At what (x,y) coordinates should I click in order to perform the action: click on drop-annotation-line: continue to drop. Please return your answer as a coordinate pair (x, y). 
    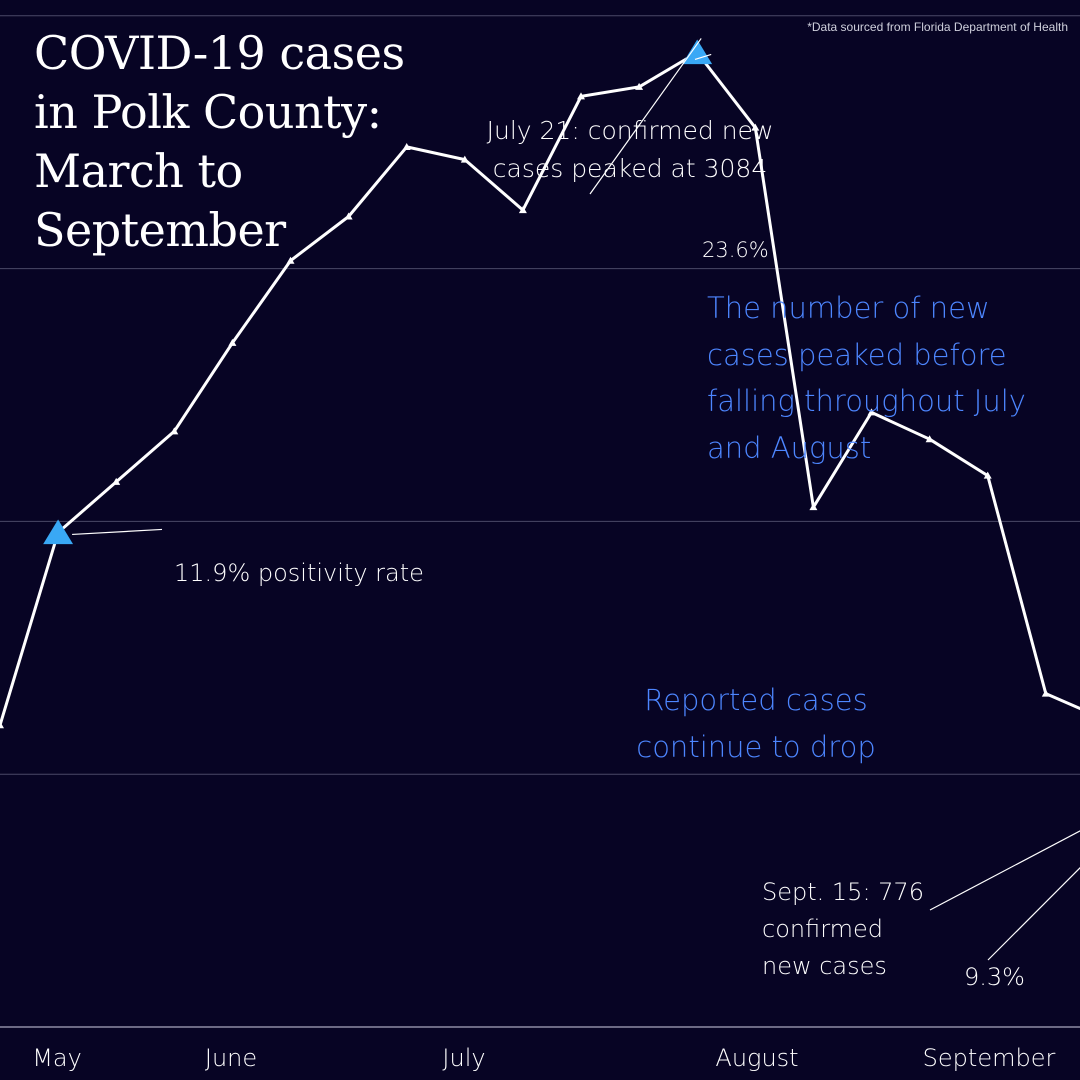
    Looking at the image, I should click on (756, 746).